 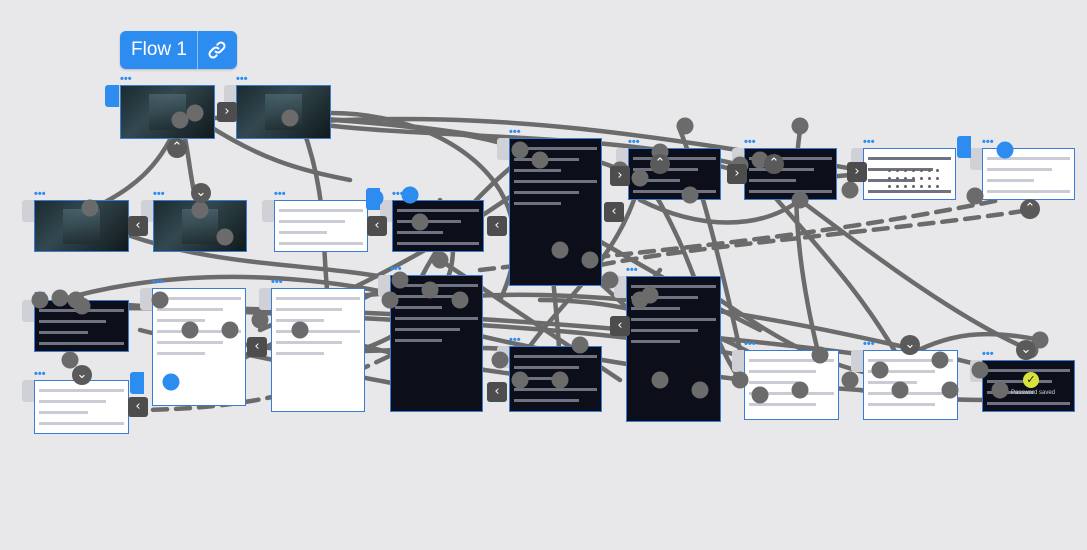 I want to click on flow-tag: Flow 1, so click(x=178, y=50).